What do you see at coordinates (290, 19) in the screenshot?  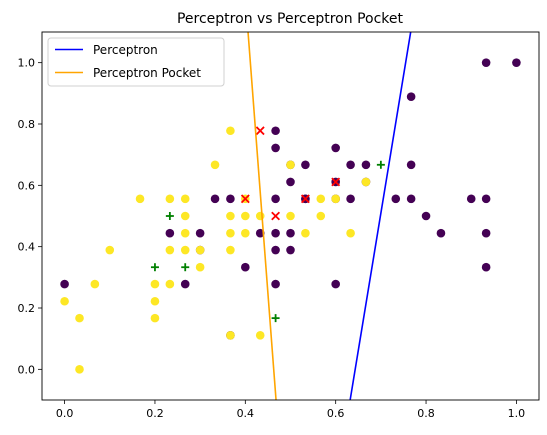 I see `chart-title: Perceptron vs Perceptron Pocket` at bounding box center [290, 19].